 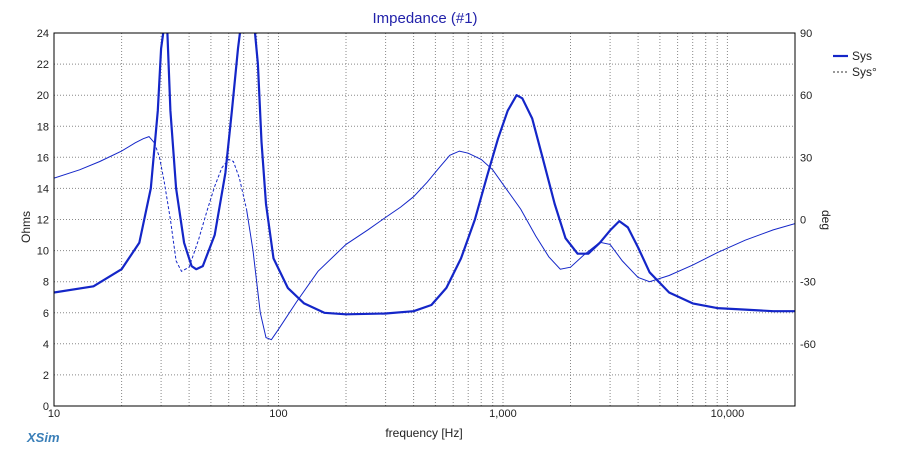 What do you see at coordinates (864, 72) in the screenshot?
I see `legend-label: Sys°` at bounding box center [864, 72].